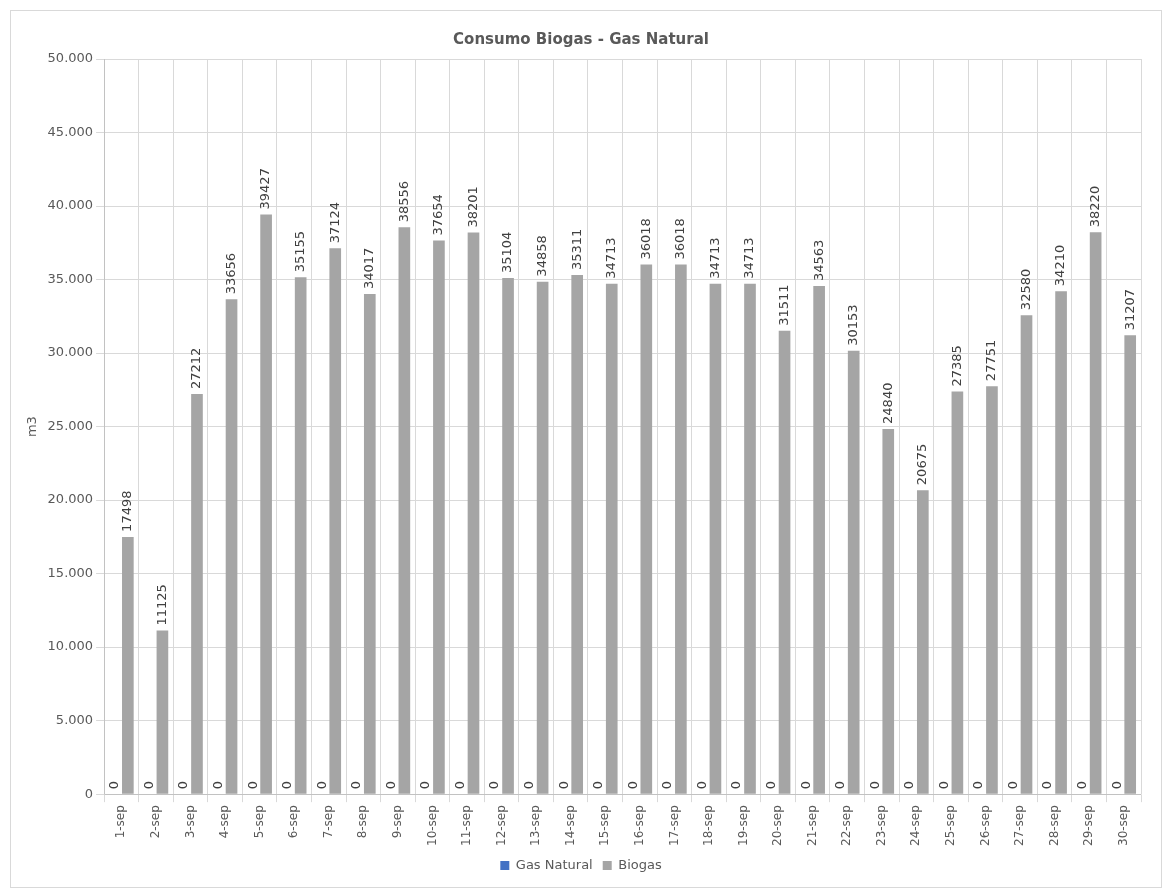  What do you see at coordinates (777, 826) in the screenshot?
I see `x-tick-label: 20-sep` at bounding box center [777, 826].